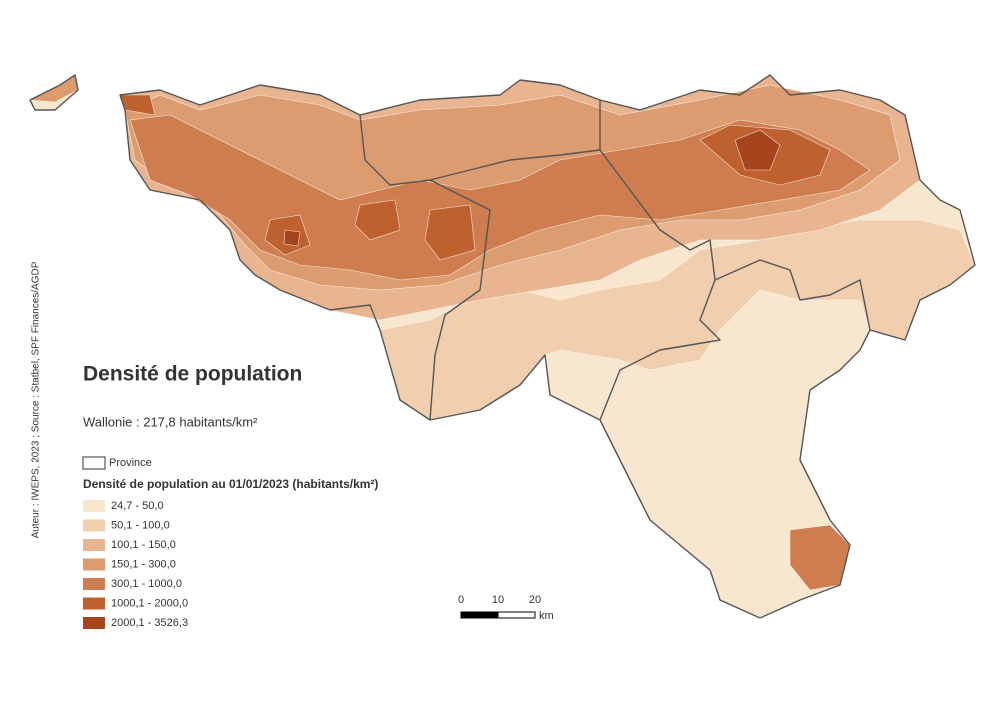 The image size is (1000, 707). Describe the element at coordinates (506, 608) in the screenshot. I see `scale-bar: 0 10 20 km` at that location.